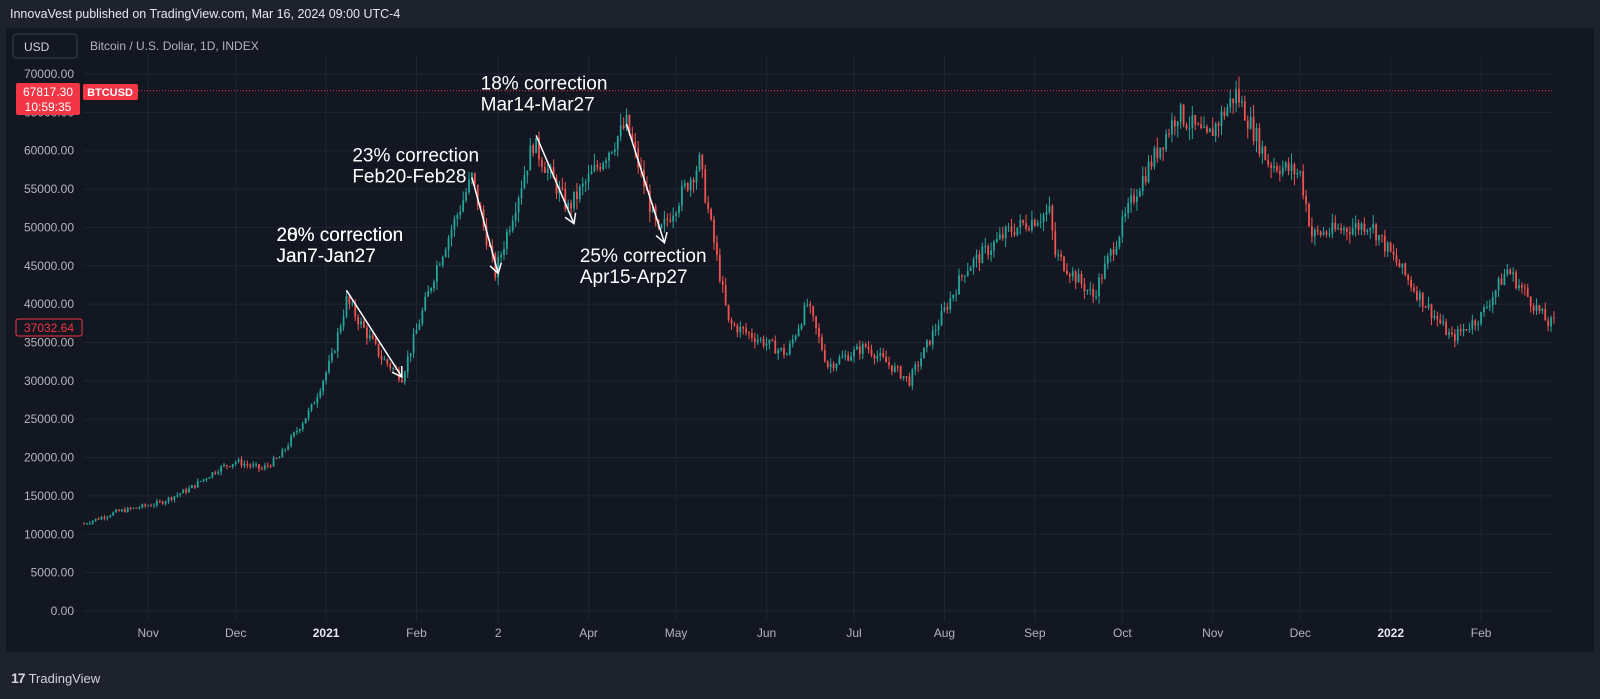 The width and height of the screenshot is (1600, 699). I want to click on annotation-text: 23% correction, so click(415, 155).